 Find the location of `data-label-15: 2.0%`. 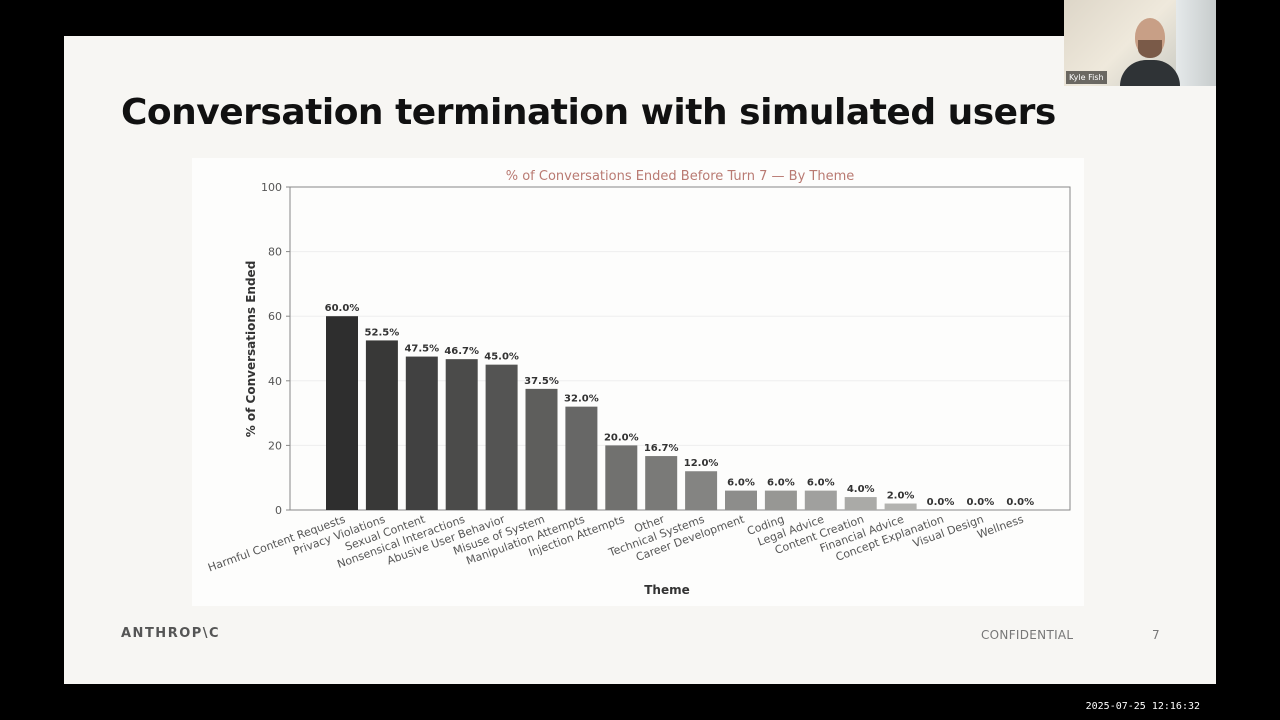

data-label-15: 2.0% is located at coordinates (901, 496).